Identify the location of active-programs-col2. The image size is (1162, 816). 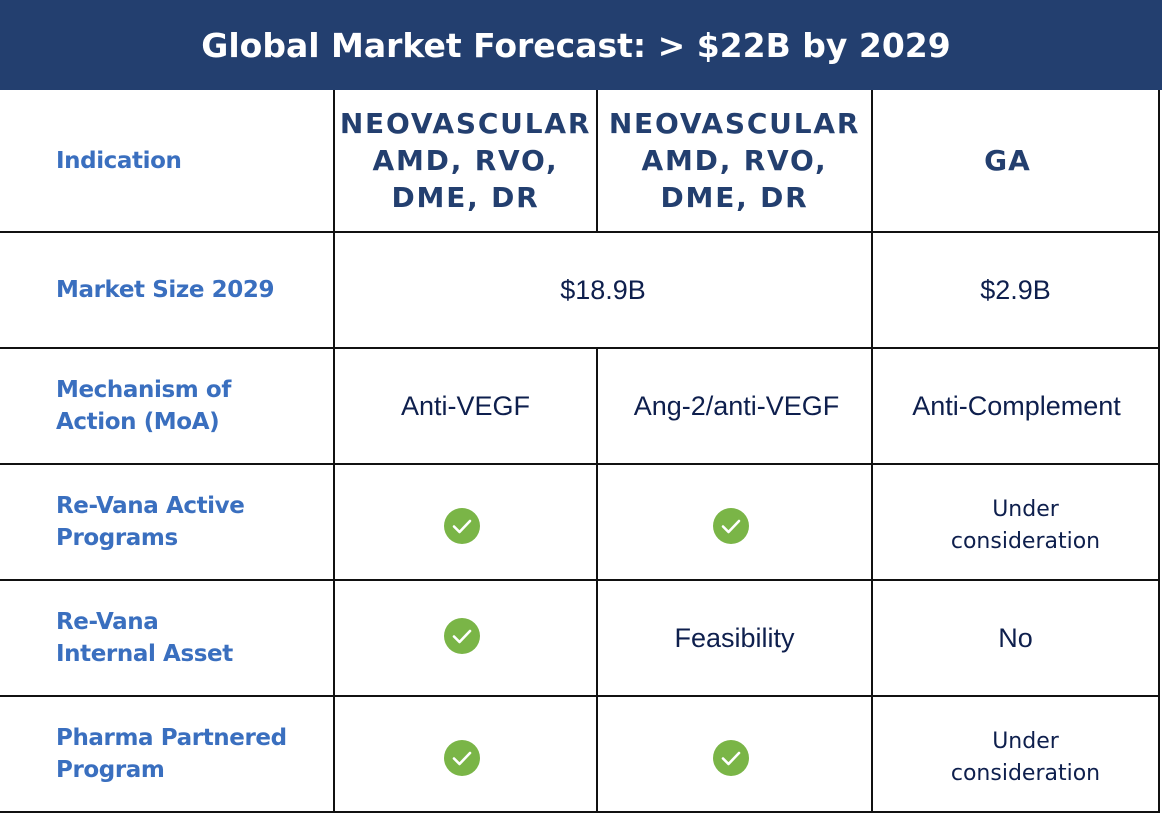
(734, 522).